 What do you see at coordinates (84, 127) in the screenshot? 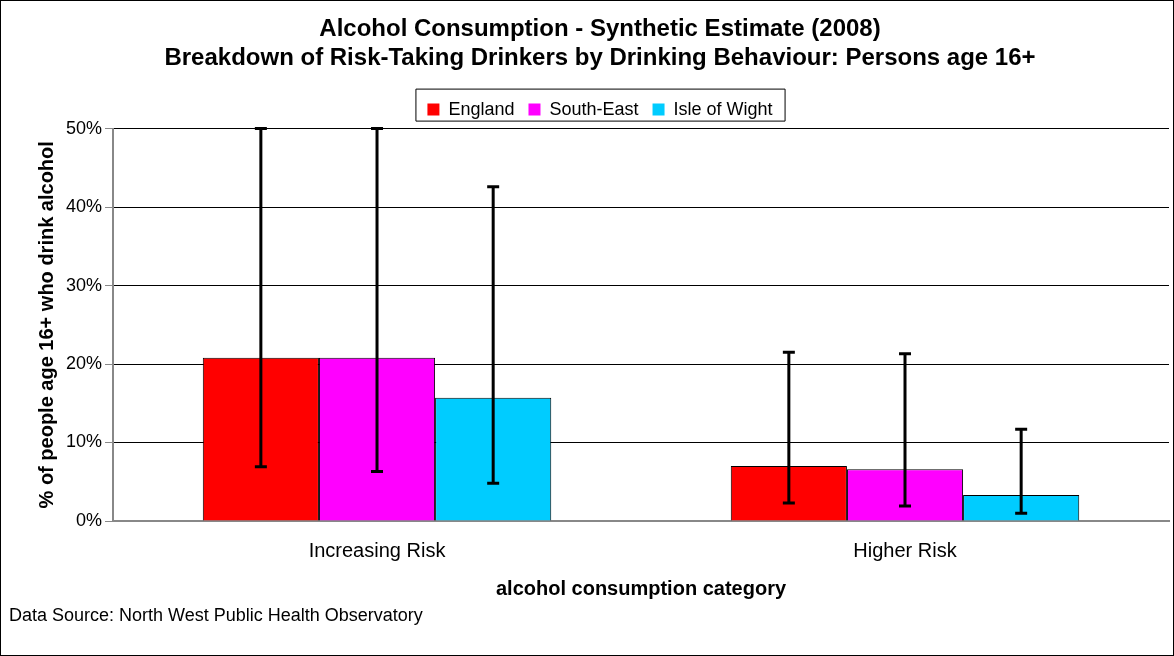
I see `y-tick-label: 50%` at bounding box center [84, 127].